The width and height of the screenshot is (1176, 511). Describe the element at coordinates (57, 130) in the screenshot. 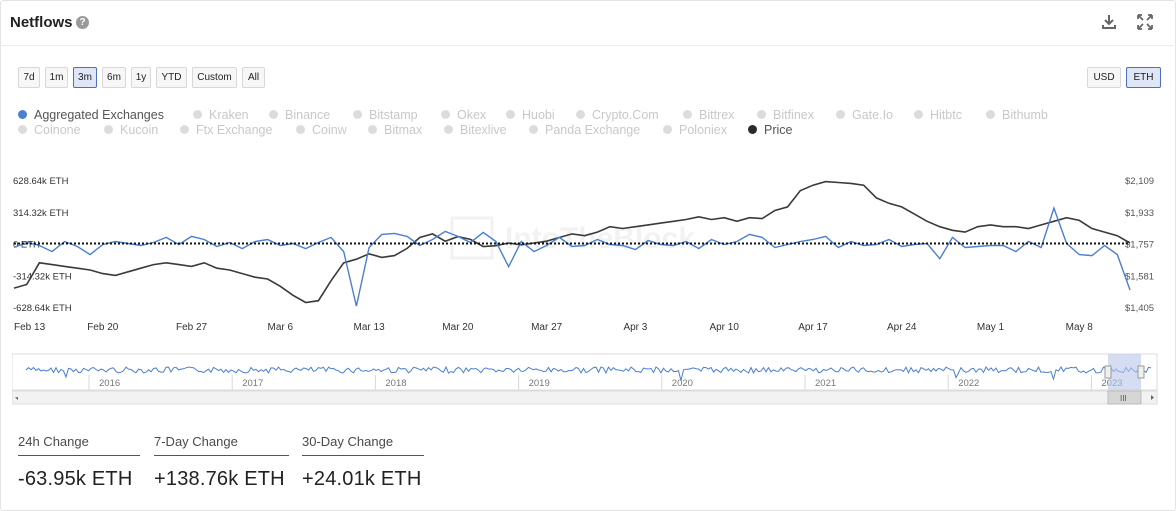

I see `legend-label: Coinone` at that location.